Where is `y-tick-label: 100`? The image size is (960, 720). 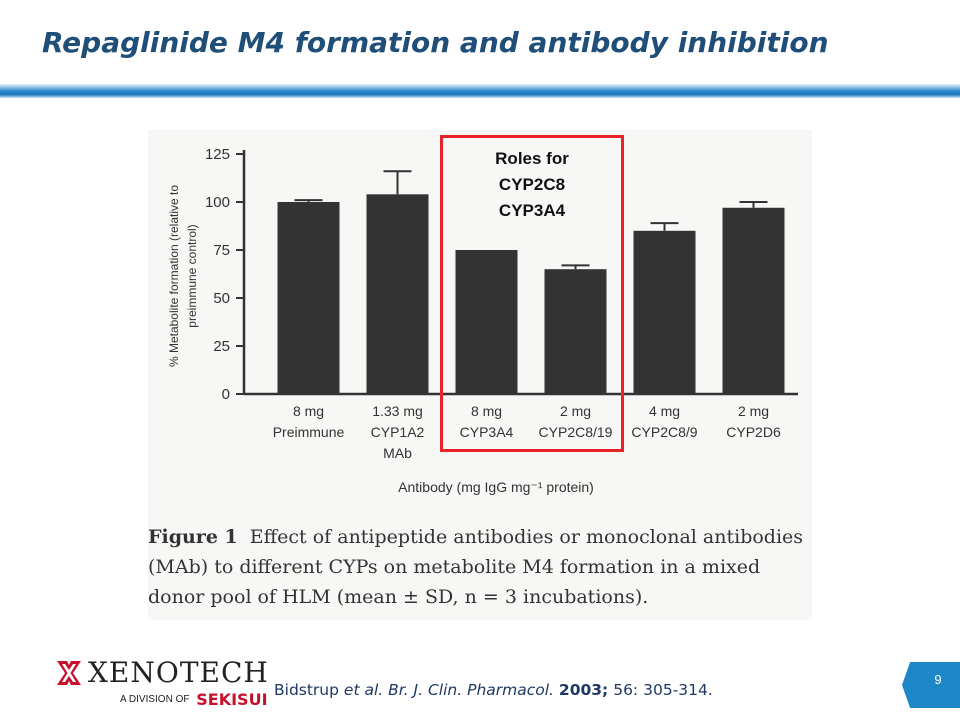
y-tick-label: 100 is located at coordinates (217, 202).